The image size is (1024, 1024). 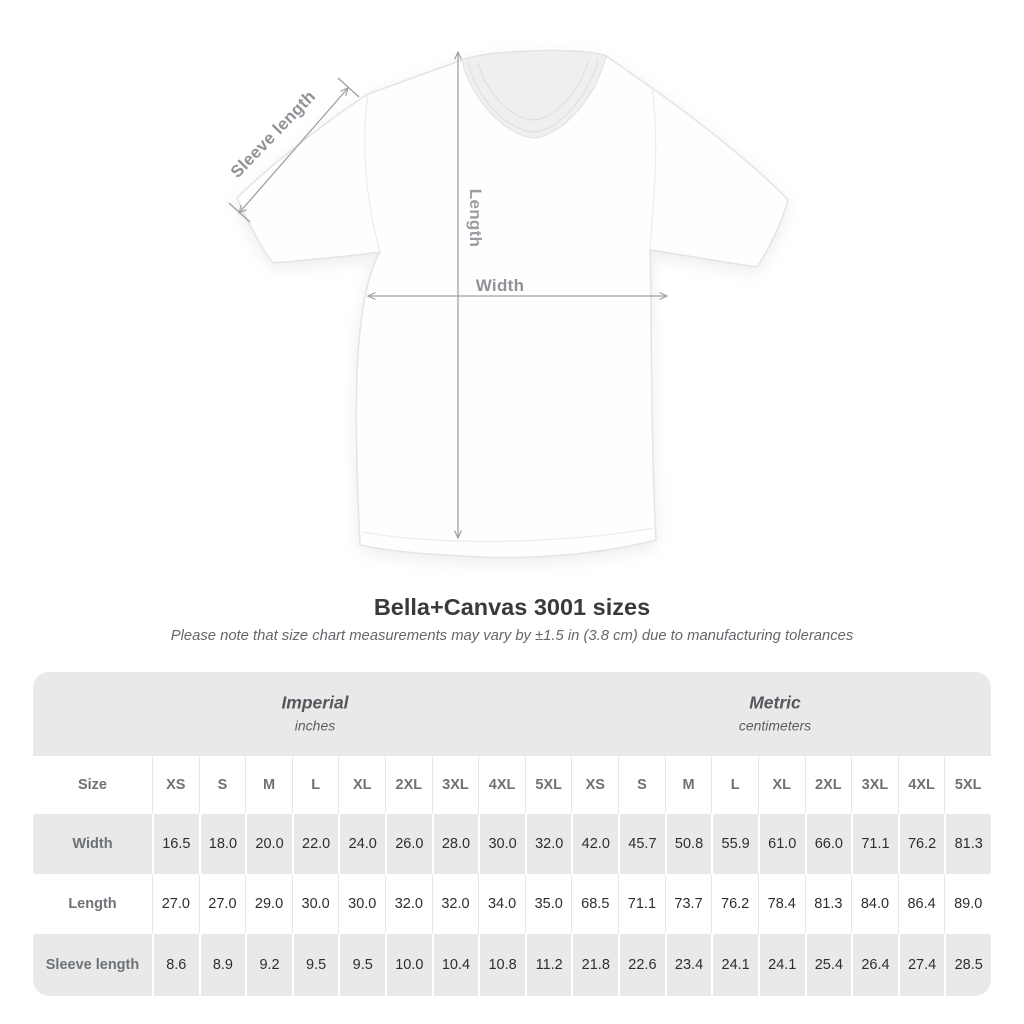 I want to click on table-cell-metric: 84.0, so click(x=874, y=904).